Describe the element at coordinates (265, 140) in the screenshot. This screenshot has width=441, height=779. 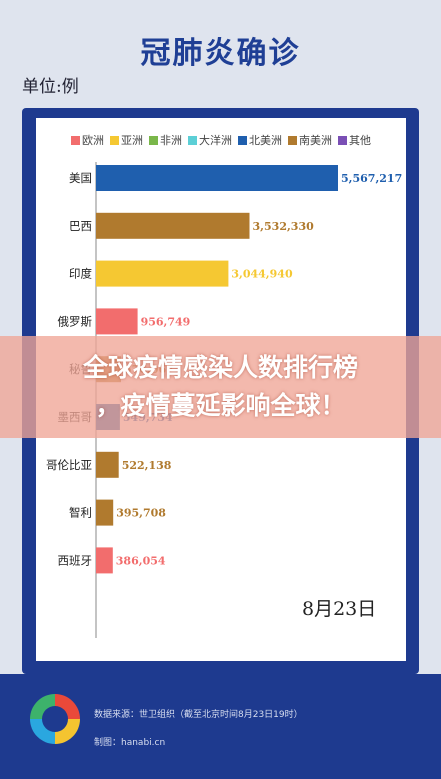
I see `legend-label: 北美洲` at that location.